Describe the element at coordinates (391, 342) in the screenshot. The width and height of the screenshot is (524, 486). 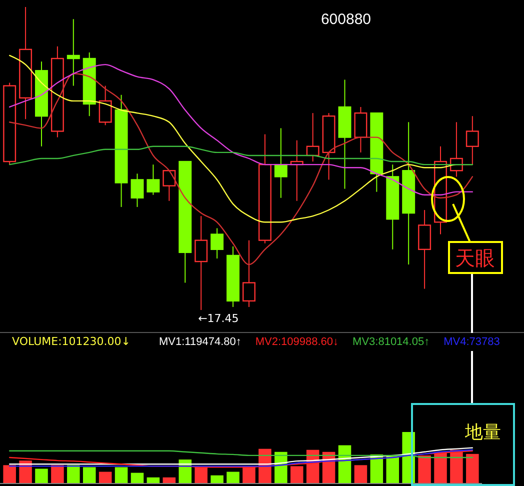
I see `text: MV3:81014.05↑` at that location.